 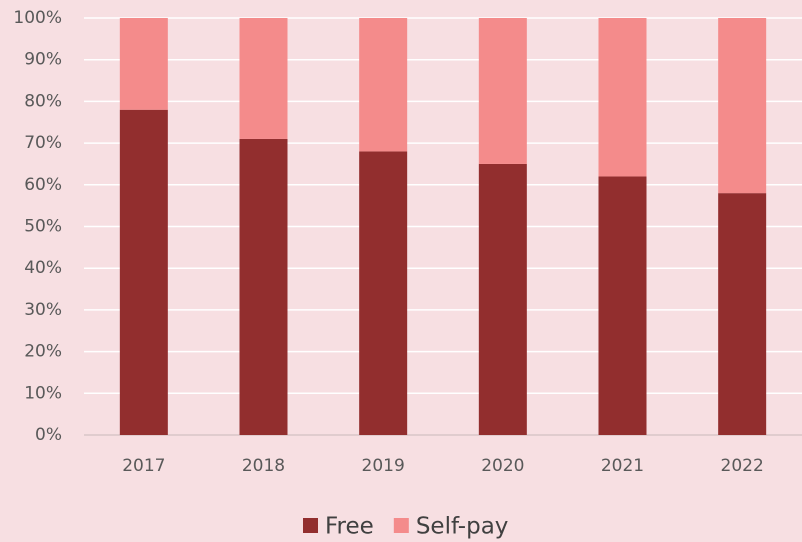 I want to click on y-tick-label: 30%, so click(x=43, y=310).